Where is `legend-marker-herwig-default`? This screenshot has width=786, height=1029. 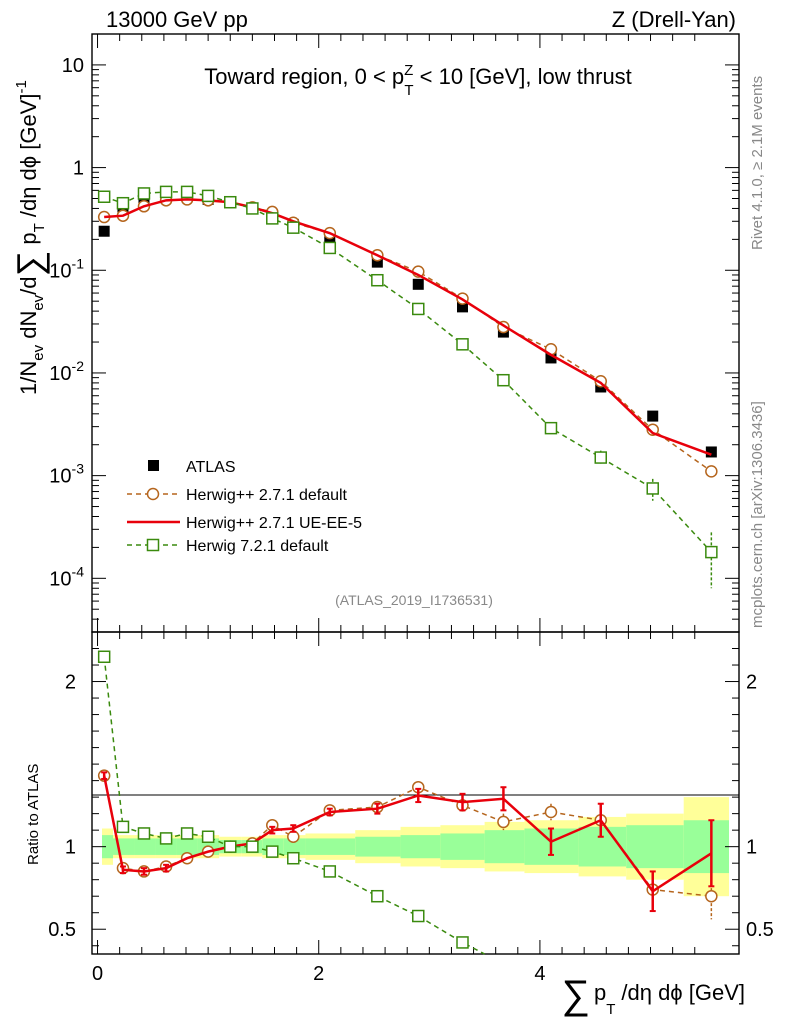 legend-marker-herwig-default is located at coordinates (153, 494).